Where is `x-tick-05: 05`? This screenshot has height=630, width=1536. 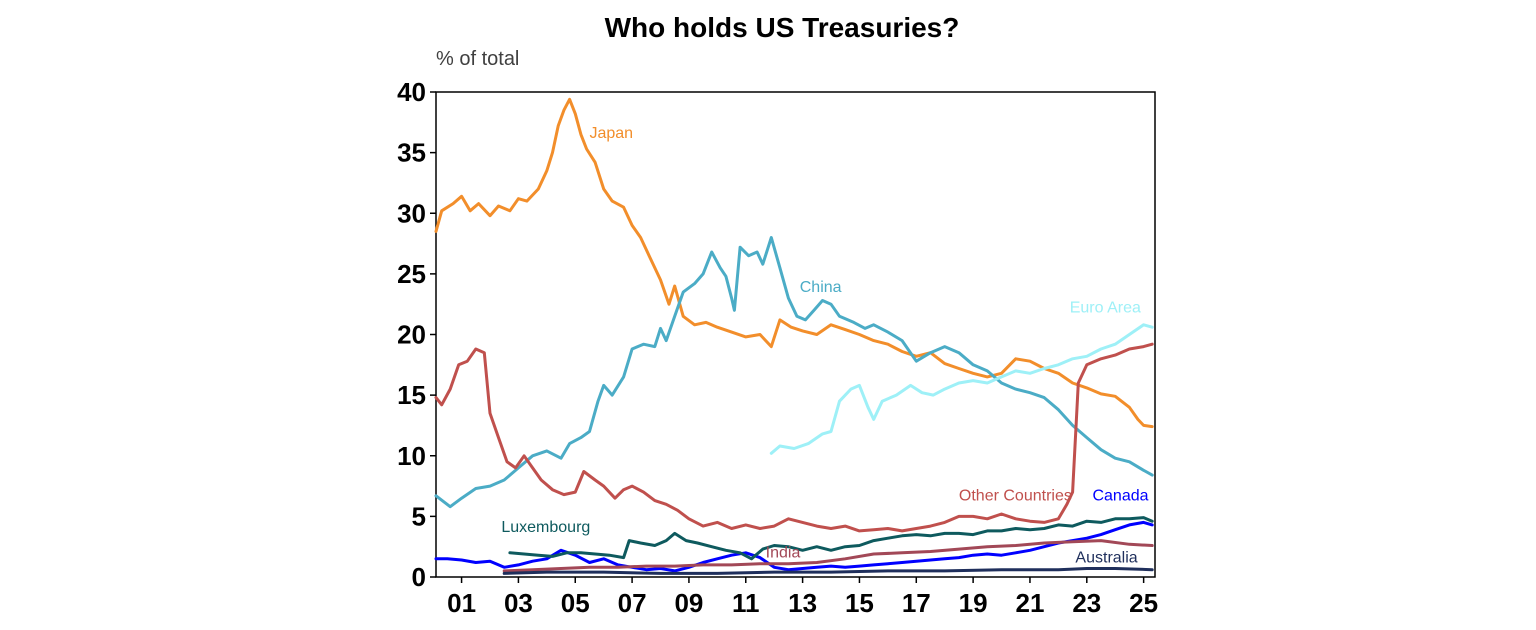
x-tick-05: 05 is located at coordinates (575, 597).